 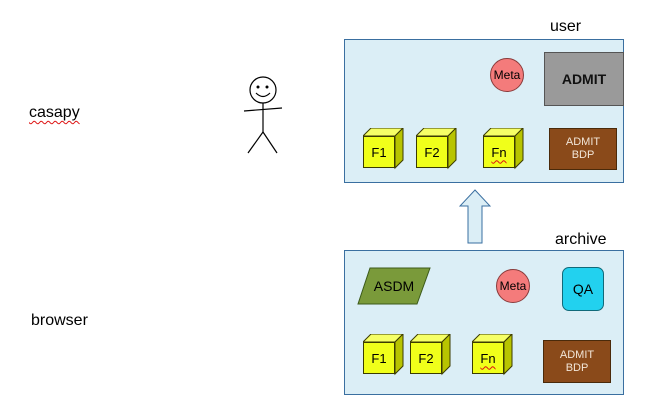 I want to click on stick-figure-icon, so click(x=263, y=115).